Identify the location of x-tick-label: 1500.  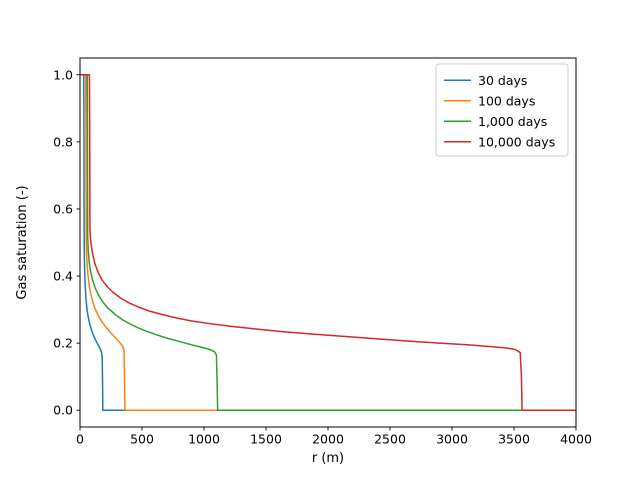
(266, 439).